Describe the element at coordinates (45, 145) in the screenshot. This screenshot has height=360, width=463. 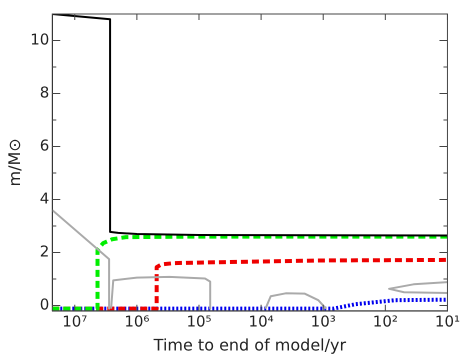
I see `y-tick-label: 6` at that location.